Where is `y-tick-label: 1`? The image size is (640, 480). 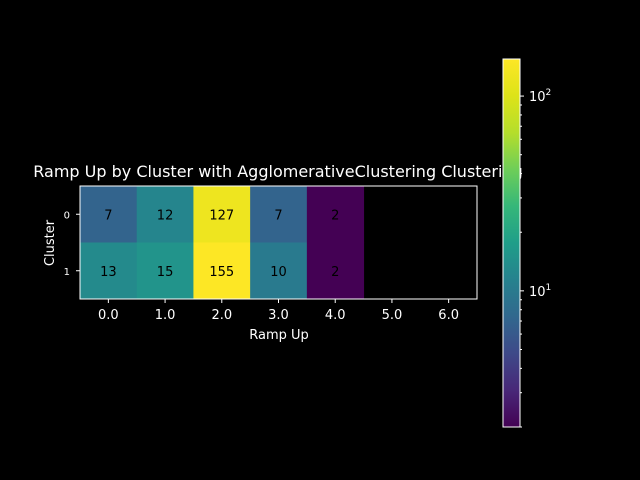
y-tick-label: 1 is located at coordinates (67, 272).